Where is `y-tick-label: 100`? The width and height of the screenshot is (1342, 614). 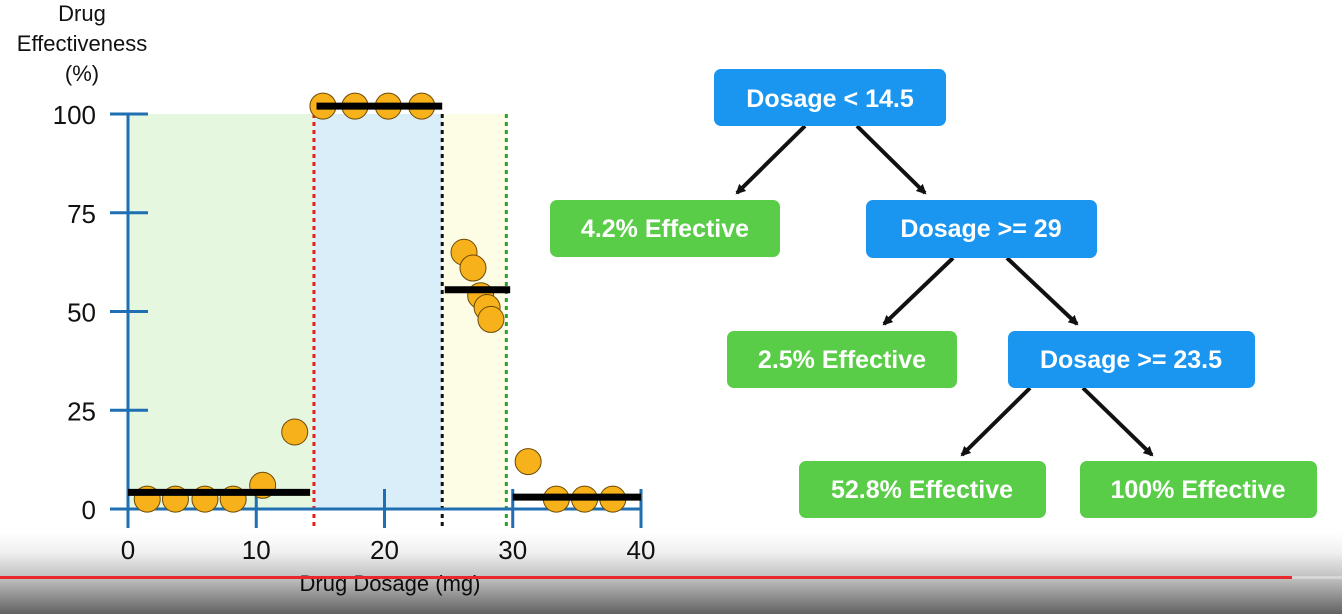 y-tick-label: 100 is located at coordinates (74, 115).